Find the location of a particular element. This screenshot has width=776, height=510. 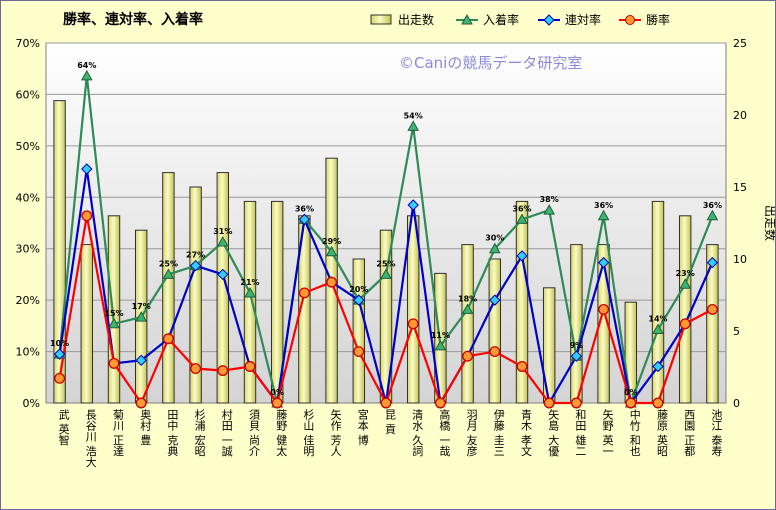

data-label: 23% is located at coordinates (685, 273).